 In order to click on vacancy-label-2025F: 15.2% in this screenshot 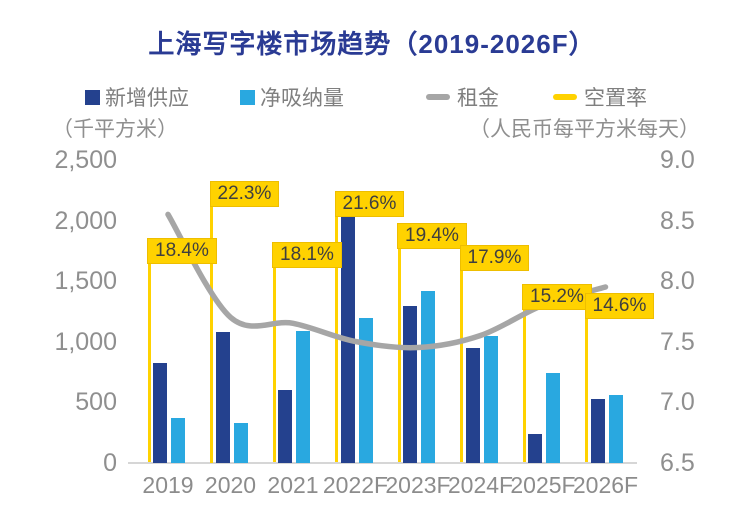, I will do `click(557, 296)`.